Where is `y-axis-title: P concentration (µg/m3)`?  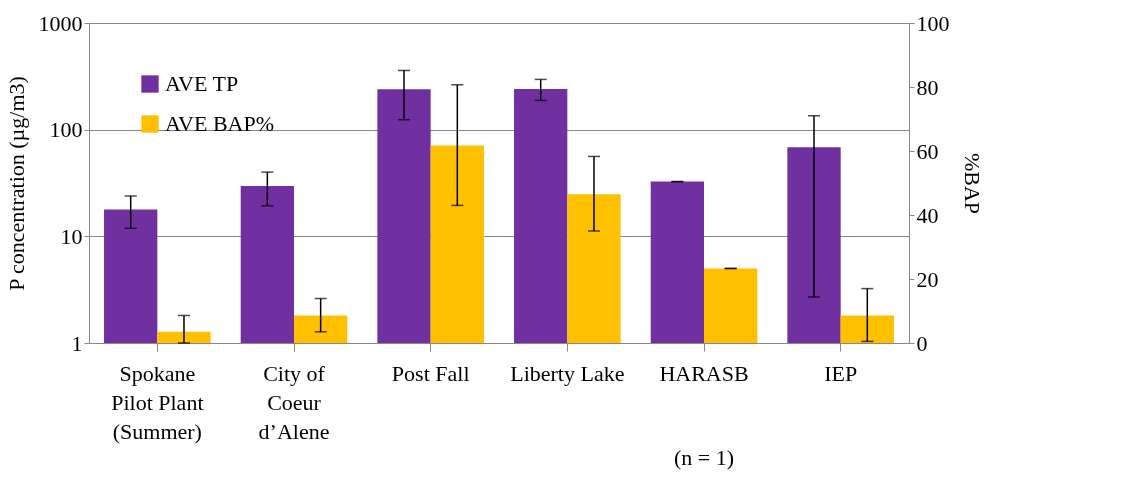 y-axis-title: P concentration (µg/m3) is located at coordinates (16, 183).